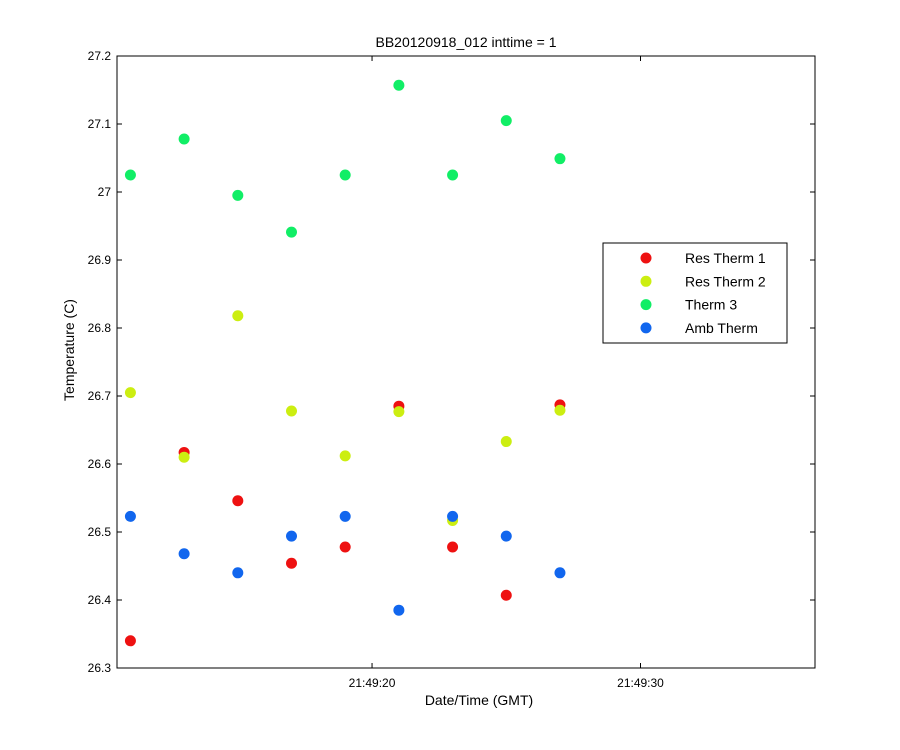  Describe the element at coordinates (725, 258) in the screenshot. I see `legend-entry-label: Res Therm 1` at that location.